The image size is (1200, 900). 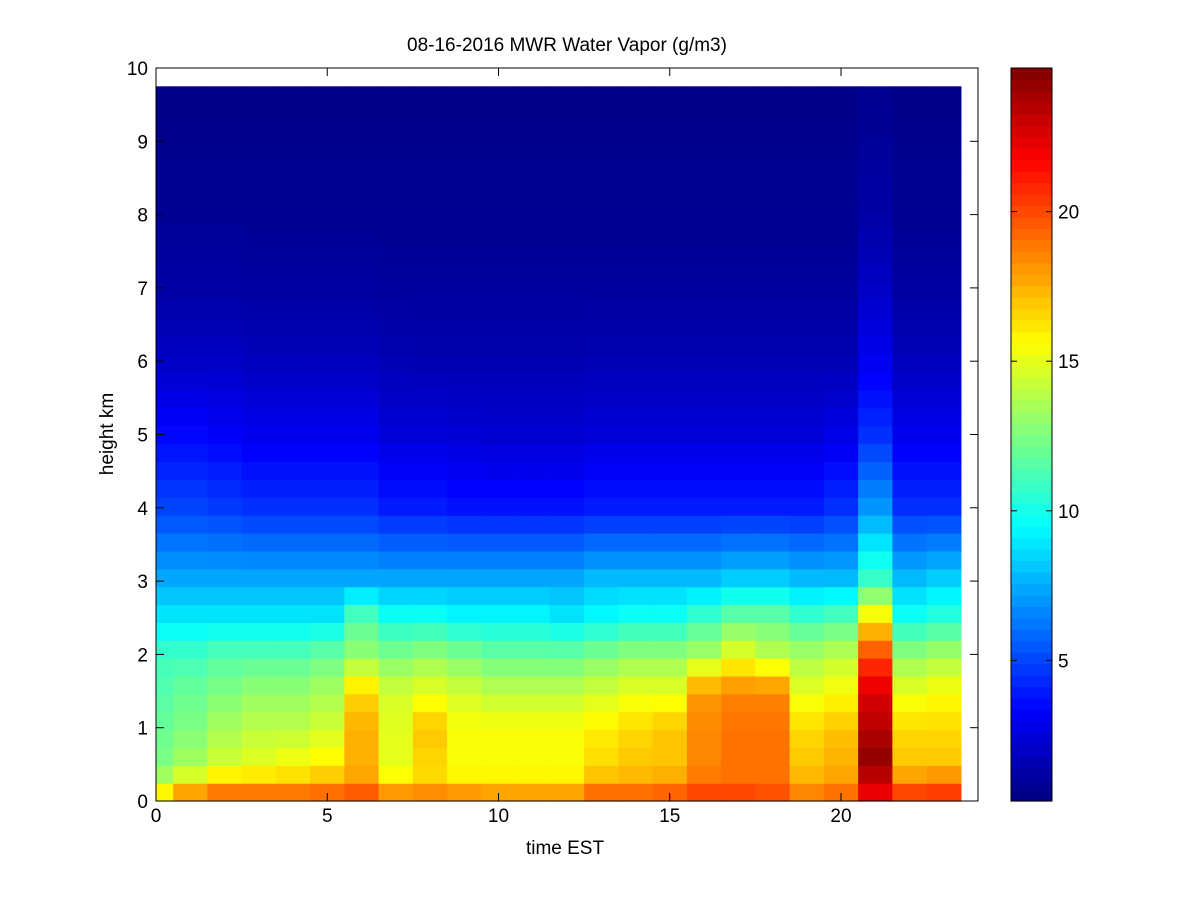 I want to click on colorbar-gradient, so click(x=1031, y=435).